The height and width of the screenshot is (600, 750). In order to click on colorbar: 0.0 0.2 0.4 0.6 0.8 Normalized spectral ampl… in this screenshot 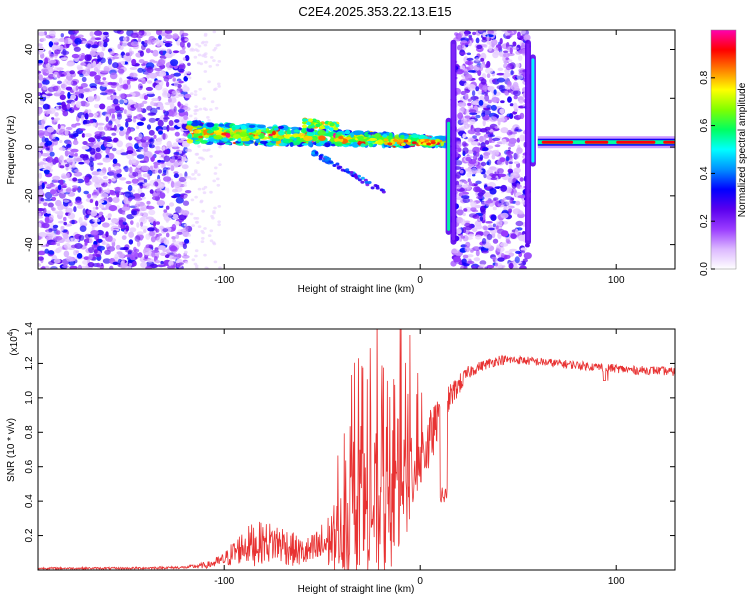, I will do `click(723, 152)`.